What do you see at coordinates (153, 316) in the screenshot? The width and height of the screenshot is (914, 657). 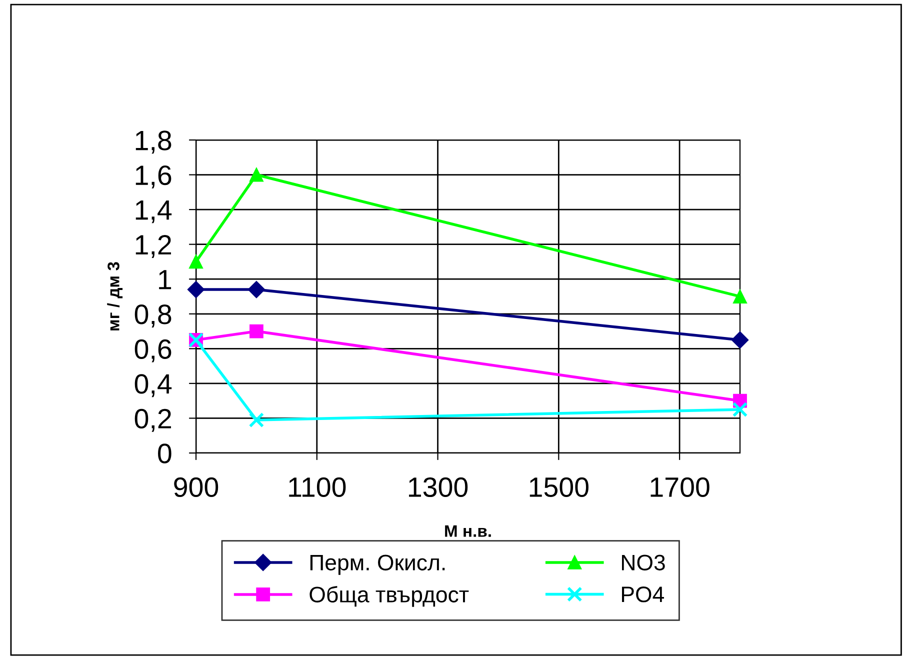 I see `y-tick-label: 0,8` at bounding box center [153, 316].